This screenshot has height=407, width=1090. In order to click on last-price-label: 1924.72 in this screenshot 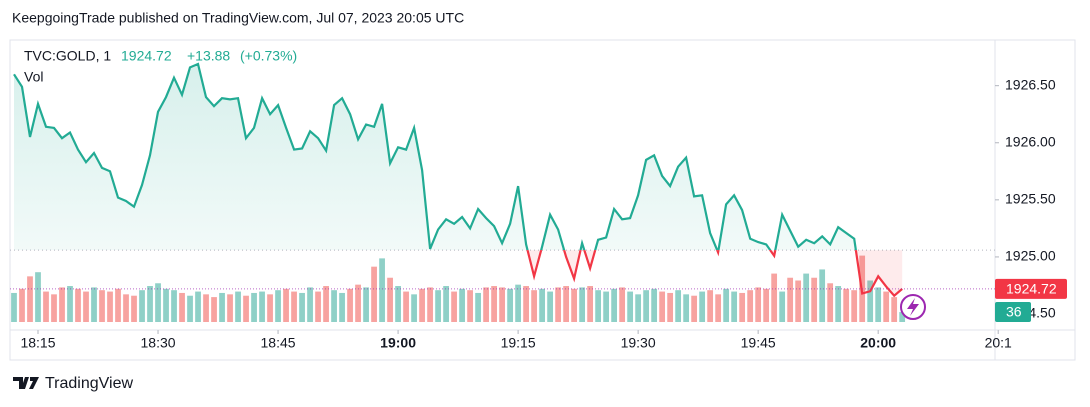, I will do `click(1031, 289)`.